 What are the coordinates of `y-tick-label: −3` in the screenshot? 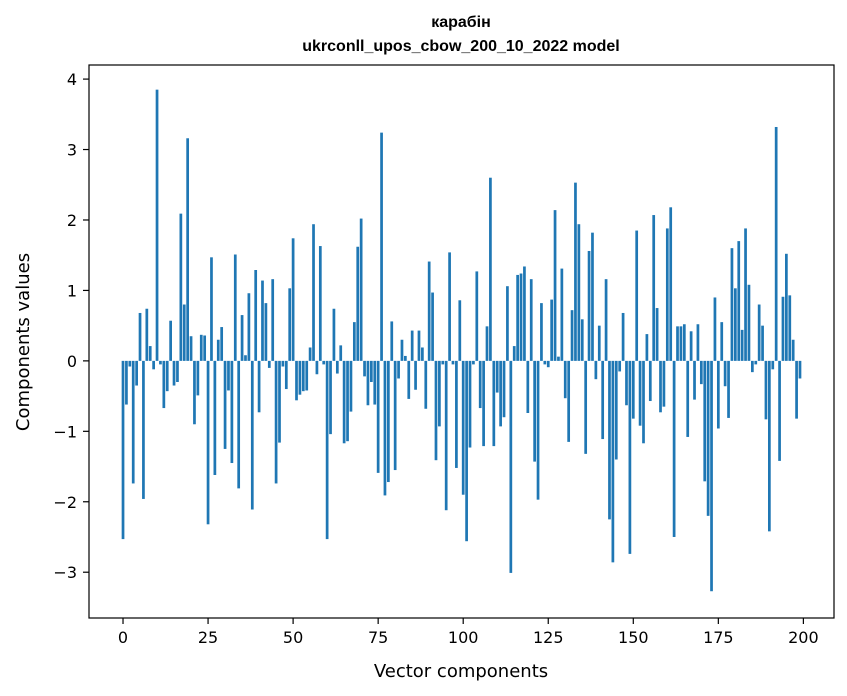 It's located at (65, 572).